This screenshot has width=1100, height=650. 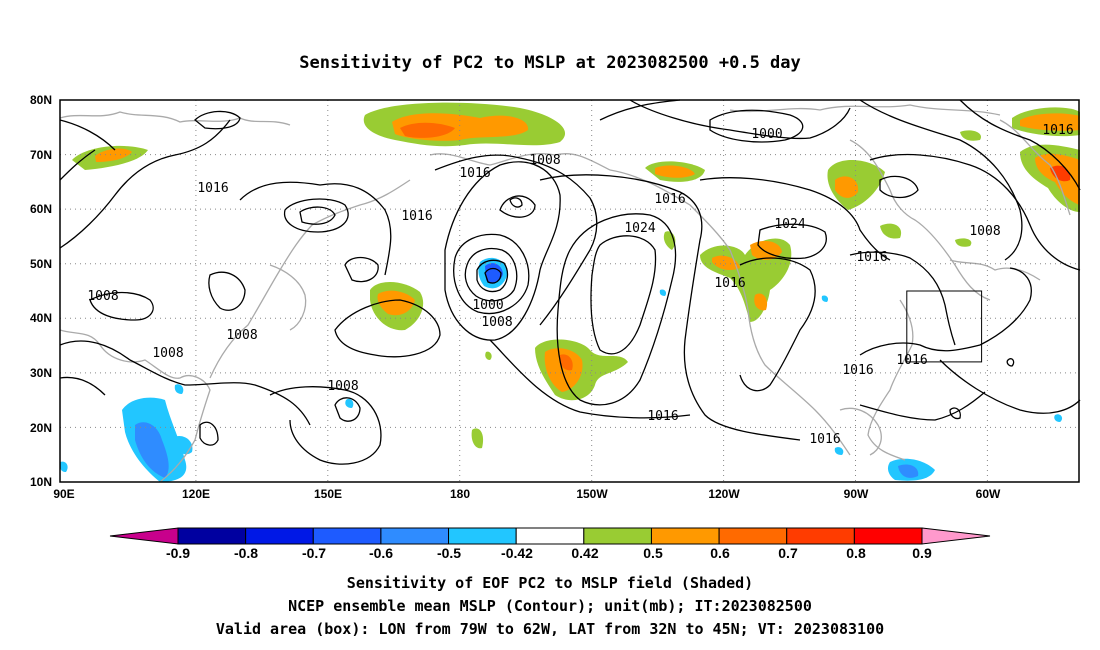 I want to click on shade-south-china-sea-blue, so click(x=152, y=450).